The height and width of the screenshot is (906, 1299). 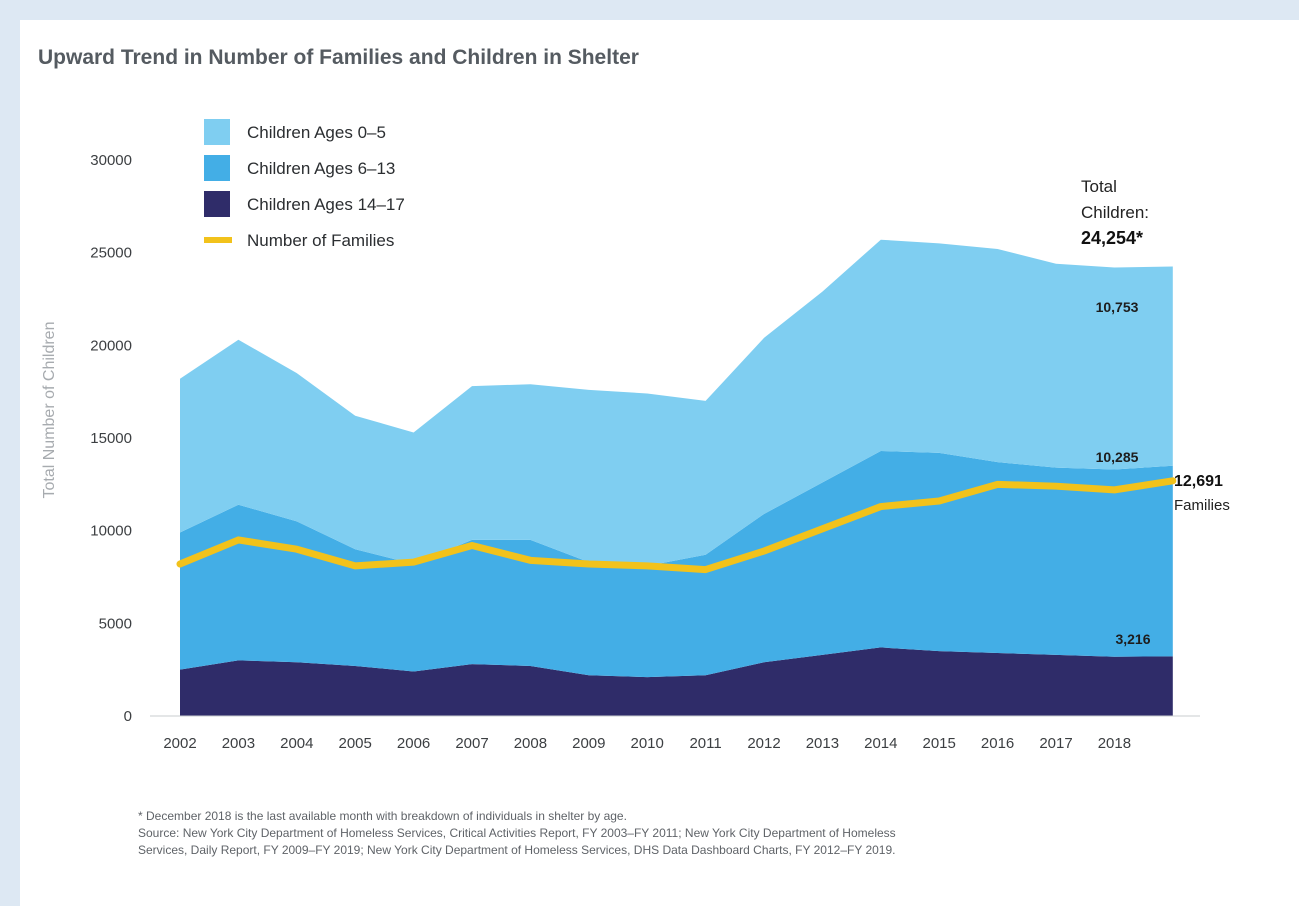 What do you see at coordinates (647, 743) in the screenshot?
I see `x-tick-label: 2010` at bounding box center [647, 743].